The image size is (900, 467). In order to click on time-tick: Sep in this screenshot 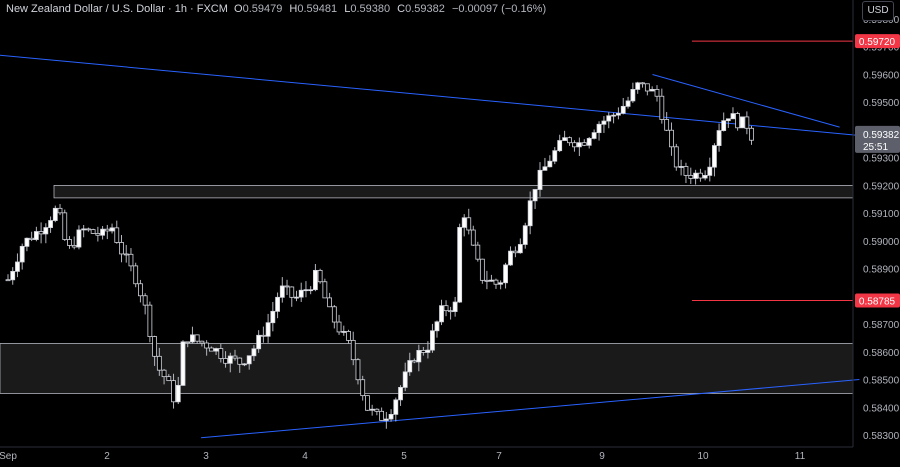, I will do `click(8, 456)`.